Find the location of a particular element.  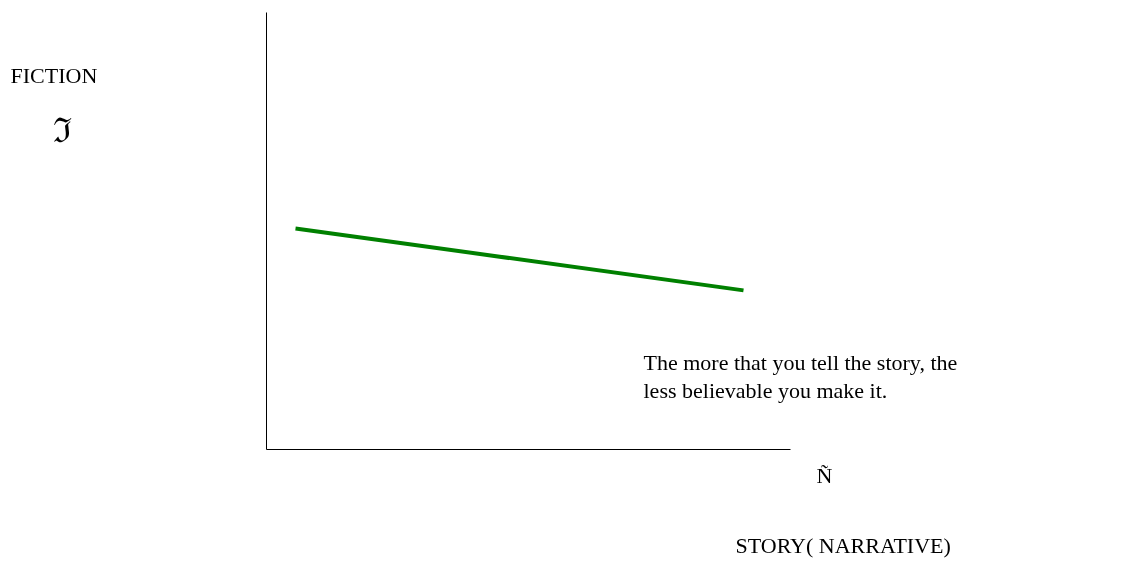

text: Ñ is located at coordinates (824, 475).